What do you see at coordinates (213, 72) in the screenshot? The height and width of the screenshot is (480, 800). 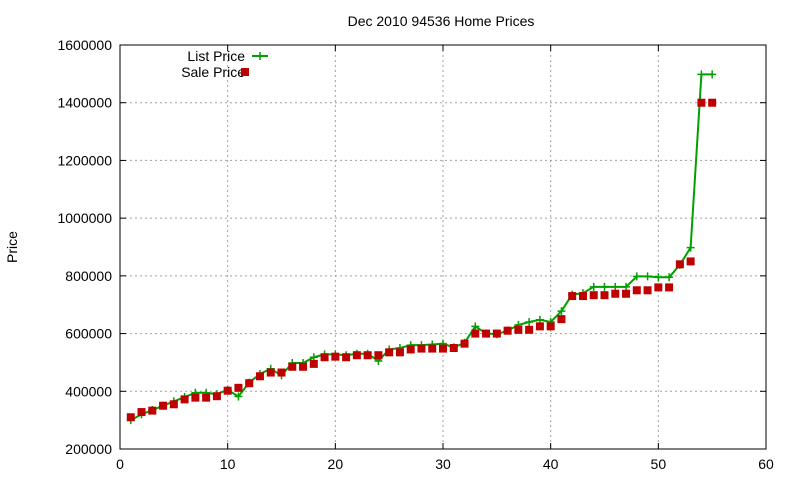 I see `legend-label: Sale Price` at bounding box center [213, 72].